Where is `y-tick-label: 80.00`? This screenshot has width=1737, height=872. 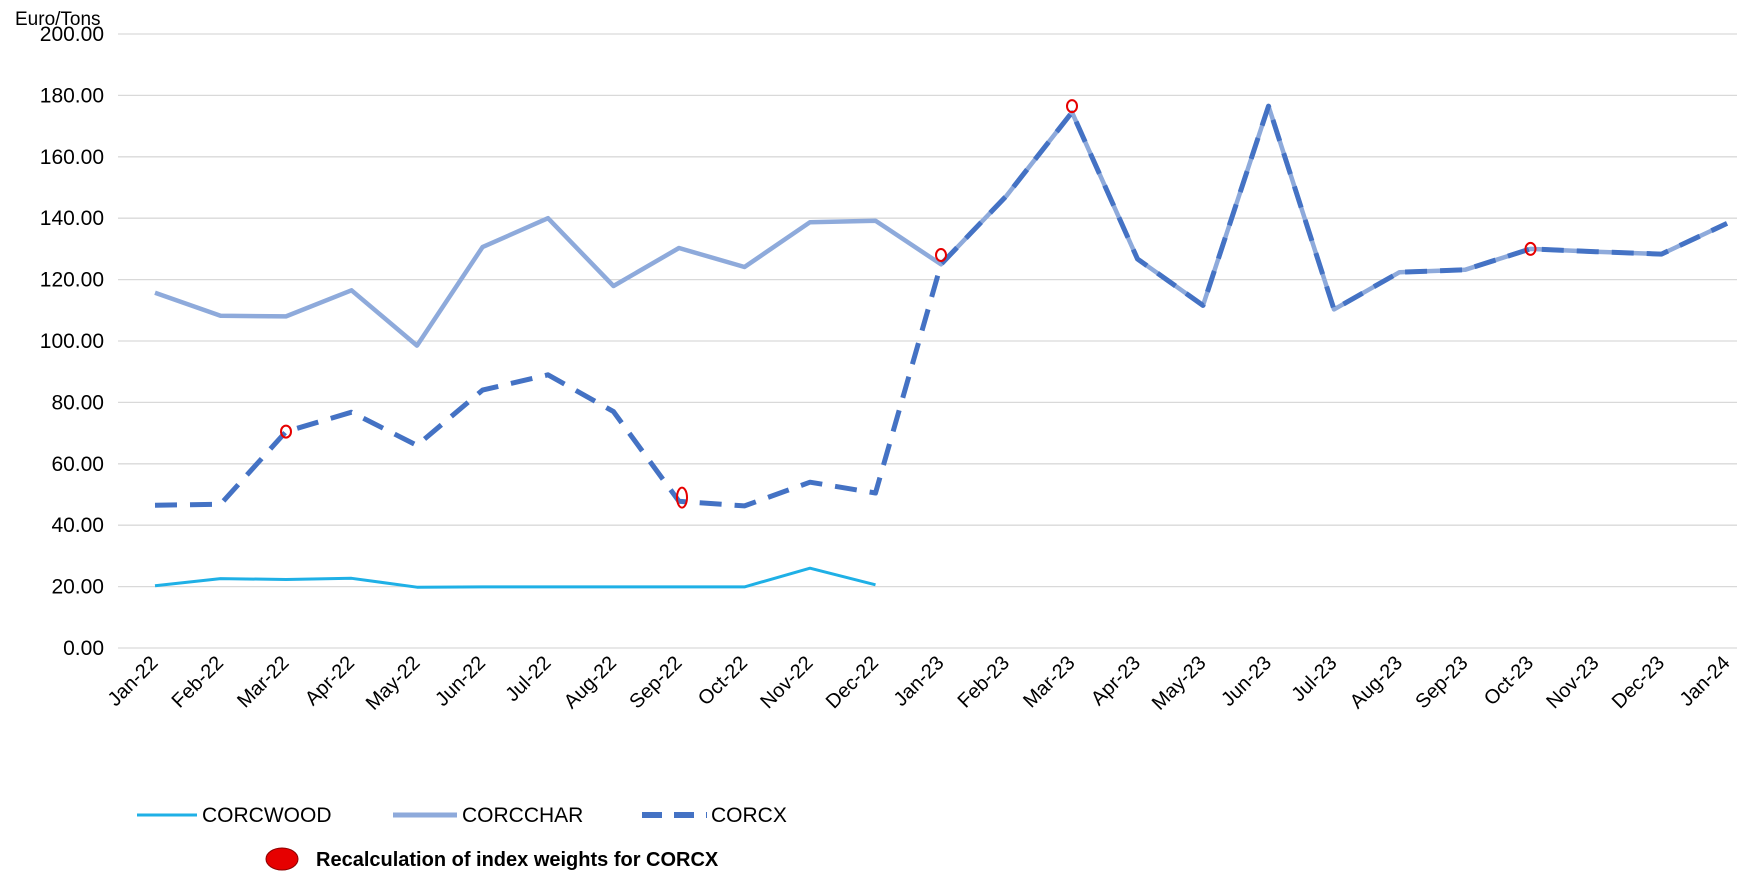
y-tick-label: 80.00 is located at coordinates (77, 402).